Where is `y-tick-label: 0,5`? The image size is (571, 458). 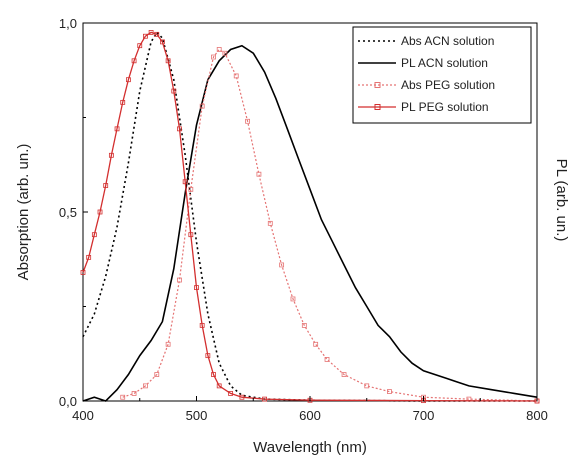 y-tick-label: 0,5 is located at coordinates (68, 212).